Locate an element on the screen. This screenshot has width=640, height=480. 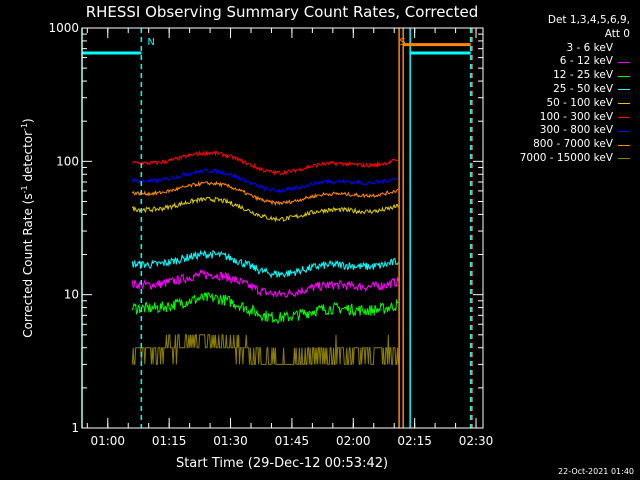
x-tick-label: 02:00 is located at coordinates (353, 441).